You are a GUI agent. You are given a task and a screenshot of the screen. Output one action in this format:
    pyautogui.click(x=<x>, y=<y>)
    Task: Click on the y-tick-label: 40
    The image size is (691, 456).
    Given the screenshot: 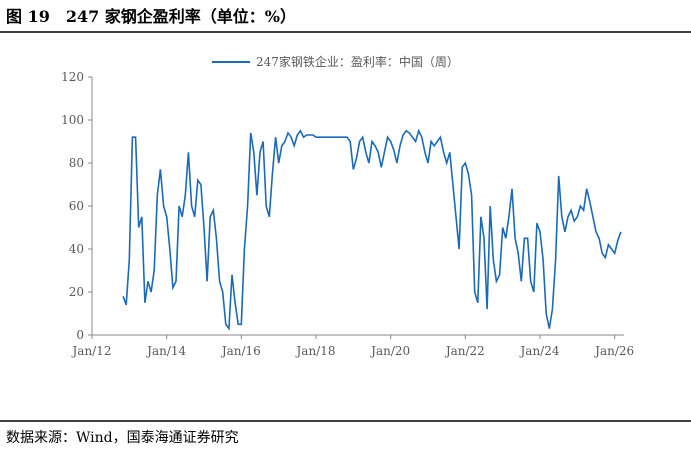 What is the action you would take?
    pyautogui.click(x=76, y=249)
    